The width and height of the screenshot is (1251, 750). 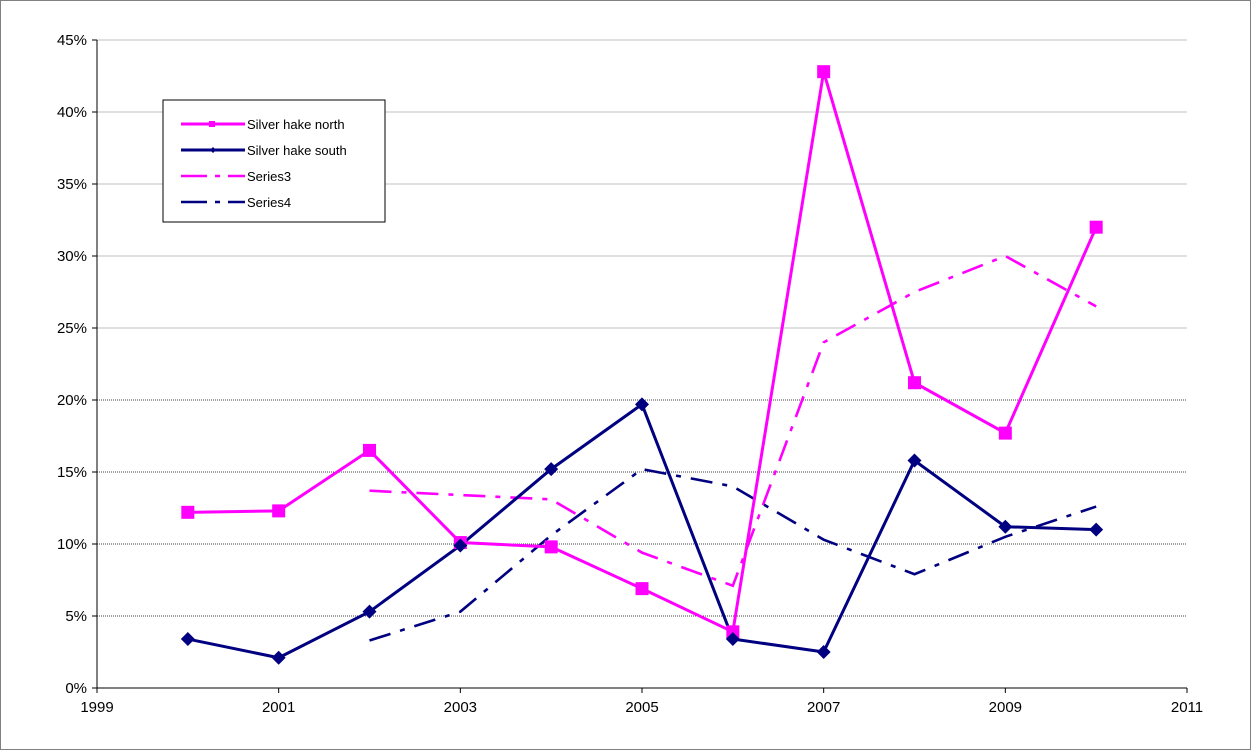 What do you see at coordinates (823, 707) in the screenshot?
I see `x-tick-label: 2007` at bounding box center [823, 707].